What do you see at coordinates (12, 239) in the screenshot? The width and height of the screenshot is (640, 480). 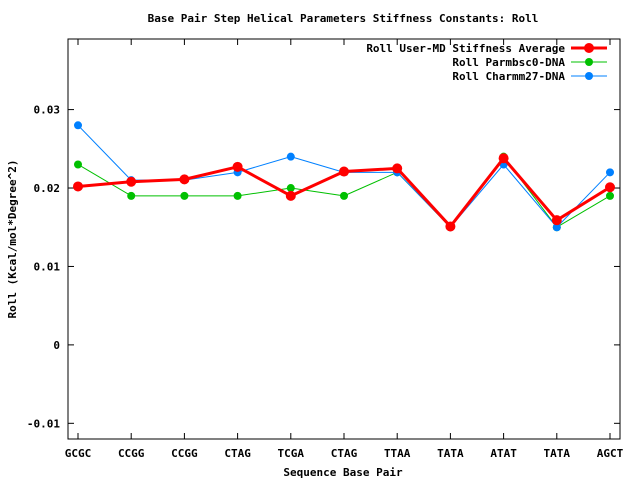 I see `y-axis-label: Roll (Kcal/mol*Degree^2)` at bounding box center [12, 239].